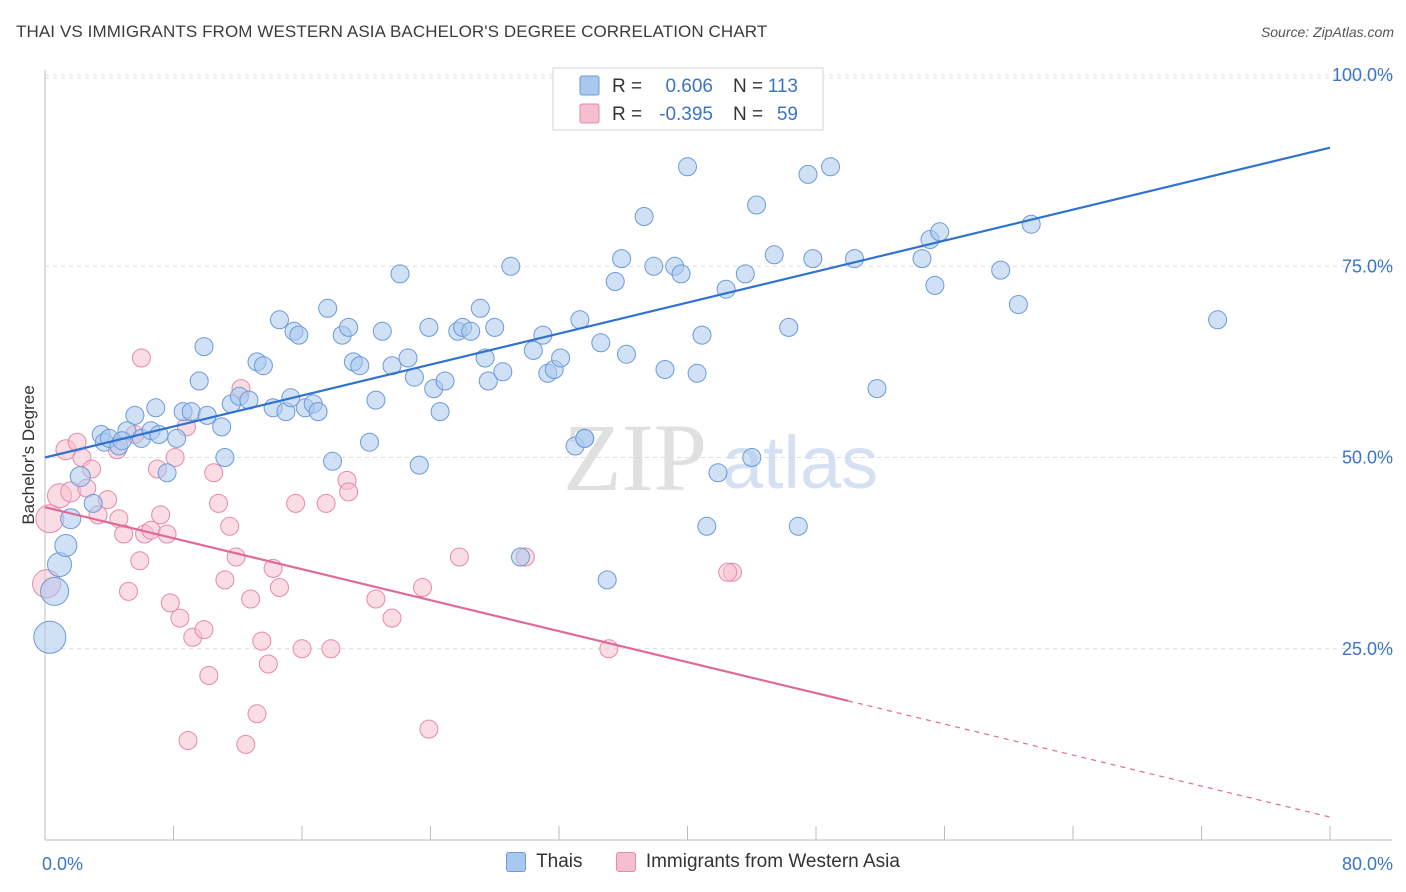  What do you see at coordinates (544, 862) in the screenshot?
I see `legend-item-thais: Thais` at bounding box center [544, 862].